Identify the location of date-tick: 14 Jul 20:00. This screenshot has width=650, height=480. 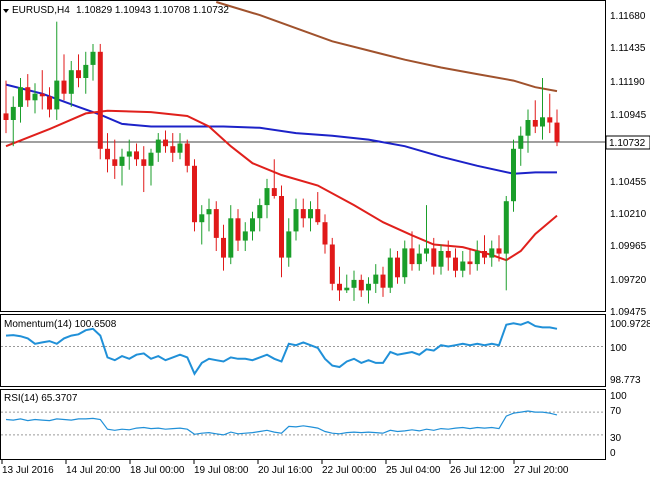
(93, 470).